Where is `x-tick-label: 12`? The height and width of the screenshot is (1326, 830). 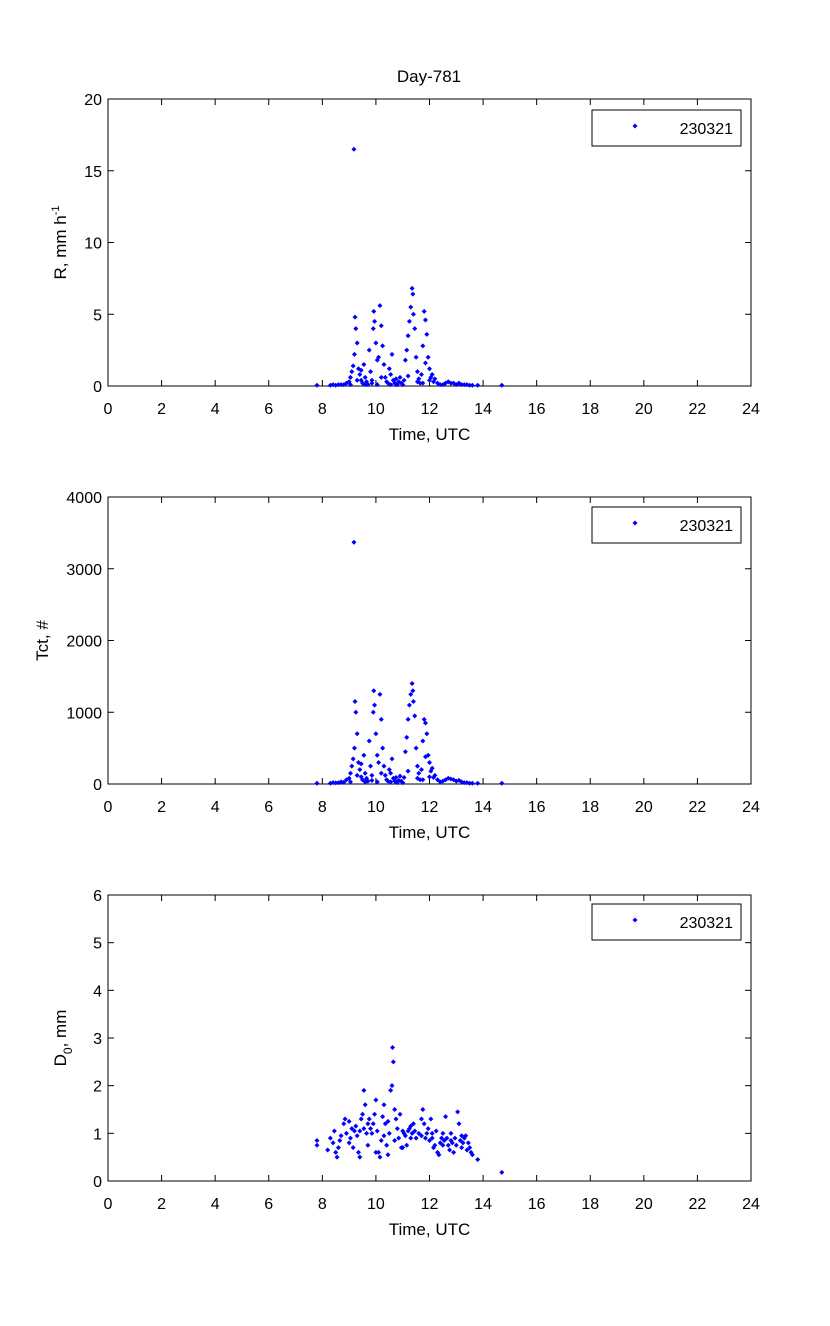
x-tick-label: 12 is located at coordinates (430, 807).